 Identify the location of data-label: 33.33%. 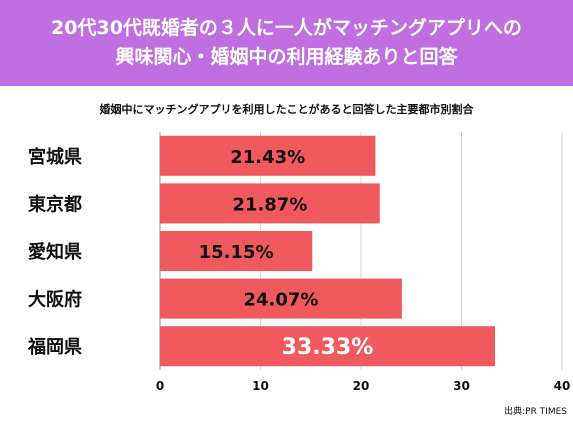
(328, 347).